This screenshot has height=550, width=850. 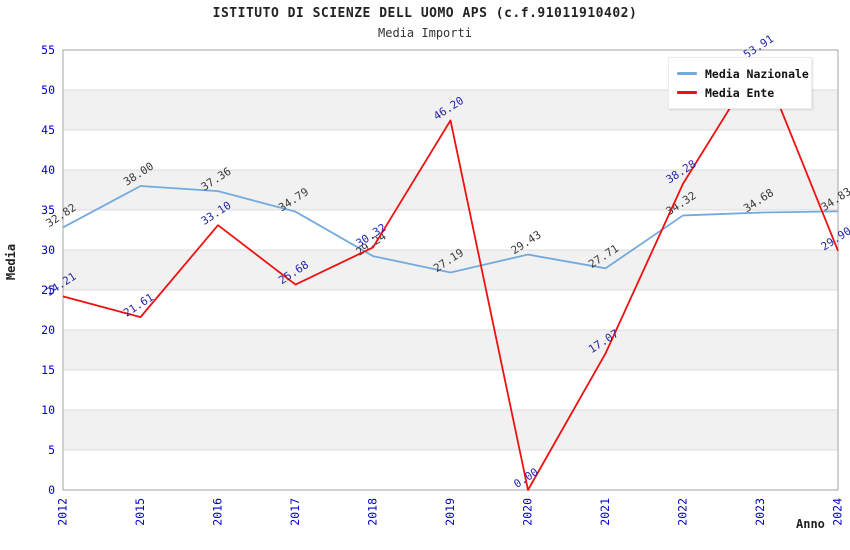 I want to click on y-tick-label: 40, so click(x=48, y=170).